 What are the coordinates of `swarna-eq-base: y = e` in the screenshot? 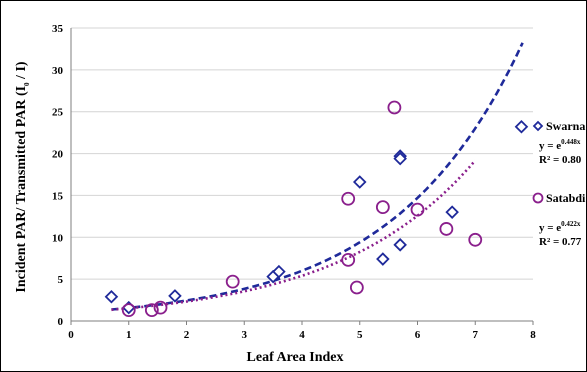 It's located at (550, 146).